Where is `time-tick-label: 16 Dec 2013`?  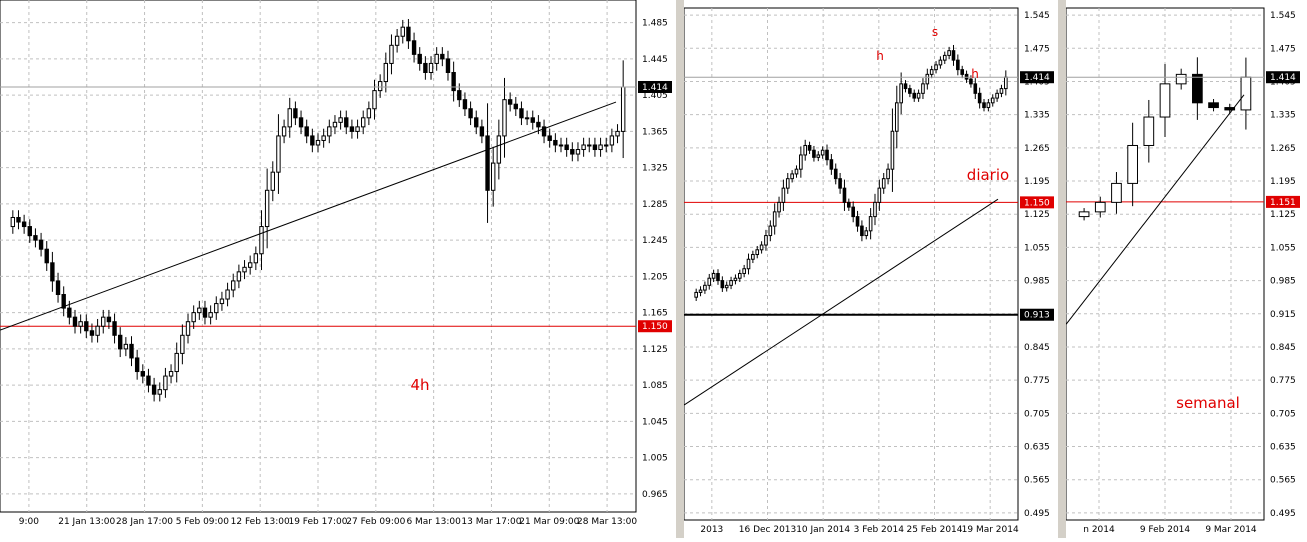
time-tick-label: 16 Dec 2013 is located at coordinates (768, 530).